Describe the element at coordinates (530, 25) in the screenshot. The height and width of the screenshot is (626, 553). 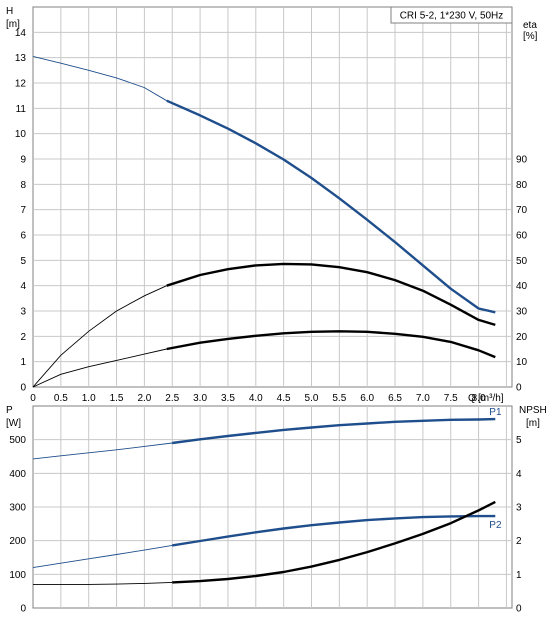
I see `y-right-axis-label: eta` at that location.